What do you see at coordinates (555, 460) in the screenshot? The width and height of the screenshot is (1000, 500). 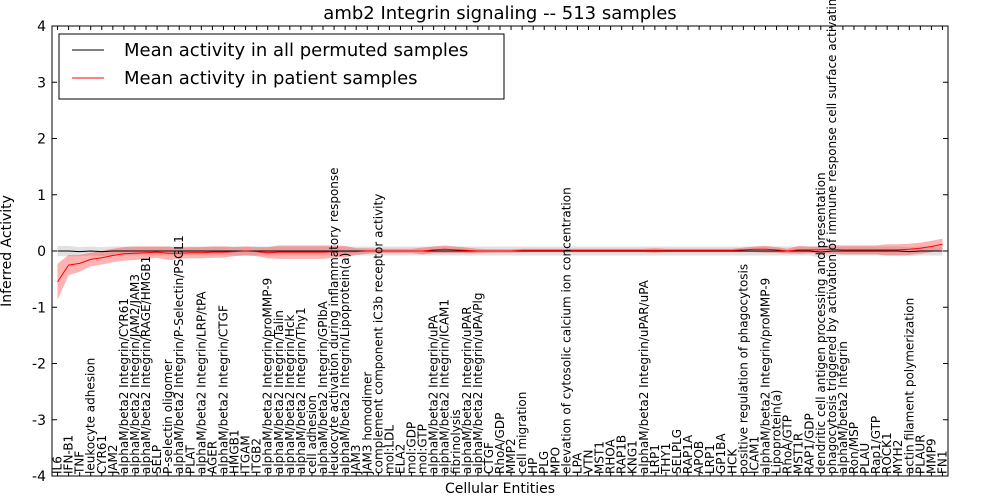 I see `x-tick-label: MPO` at bounding box center [555, 460].